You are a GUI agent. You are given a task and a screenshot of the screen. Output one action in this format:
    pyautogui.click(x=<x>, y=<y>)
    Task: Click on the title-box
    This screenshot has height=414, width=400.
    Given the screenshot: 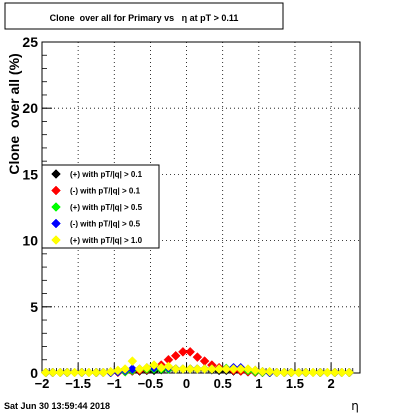 What is the action you would take?
    pyautogui.click(x=144, y=16)
    